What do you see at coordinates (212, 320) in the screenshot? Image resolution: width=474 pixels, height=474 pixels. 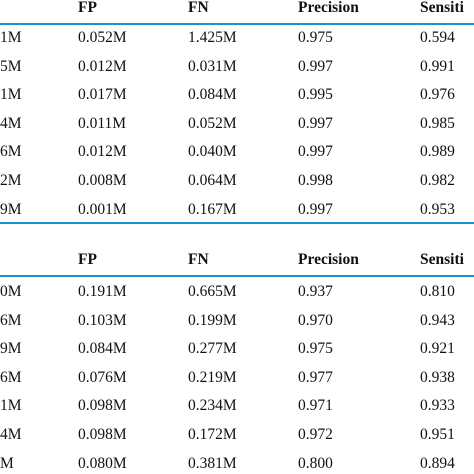 I see `table-cell: 0.199M` at bounding box center [212, 320].